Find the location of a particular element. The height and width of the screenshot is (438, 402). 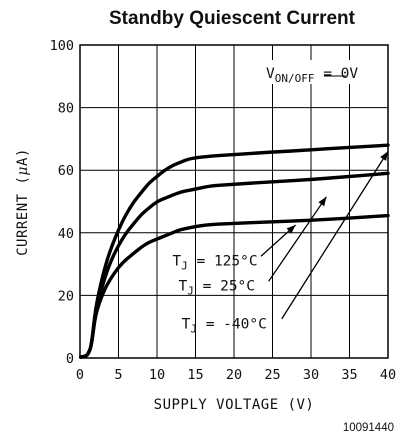

x-tick-label-6: 30 is located at coordinates (311, 375).